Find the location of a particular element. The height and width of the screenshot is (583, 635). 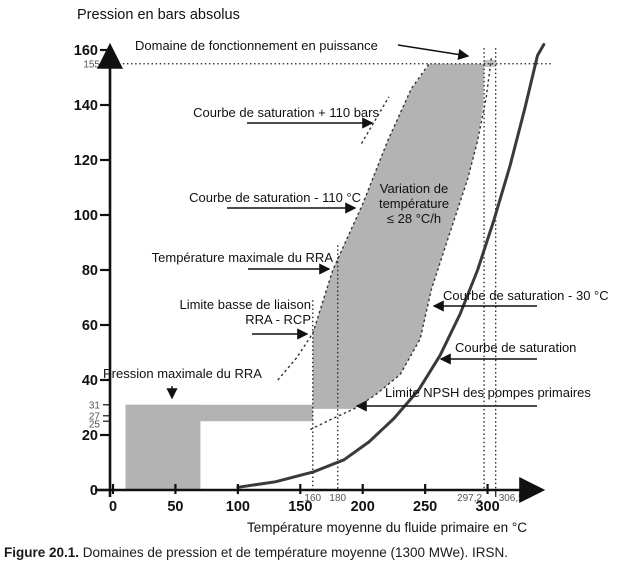

region-rra-pressure-band is located at coordinates (219, 413).